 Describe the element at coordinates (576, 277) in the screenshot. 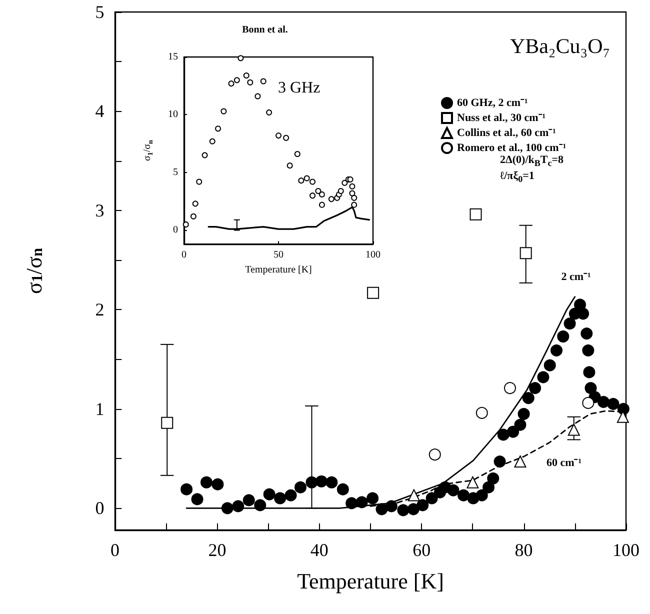

I see `annotation: 2 cm⁻¹` at that location.